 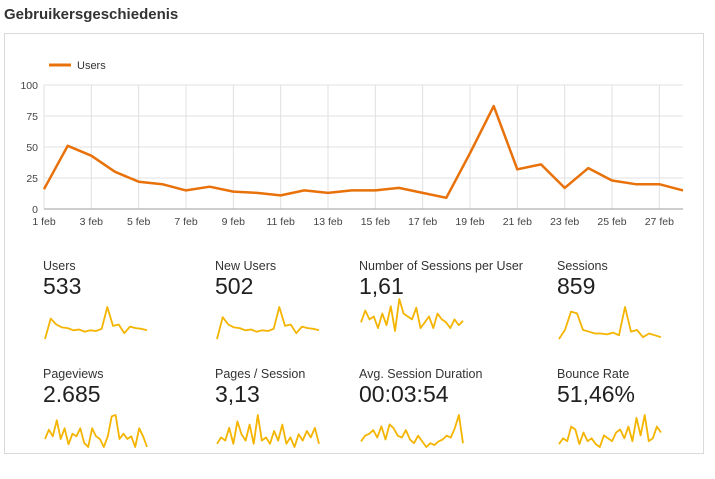 What do you see at coordinates (517, 222) in the screenshot?
I see `x-tick-label: 21 feb` at bounding box center [517, 222].